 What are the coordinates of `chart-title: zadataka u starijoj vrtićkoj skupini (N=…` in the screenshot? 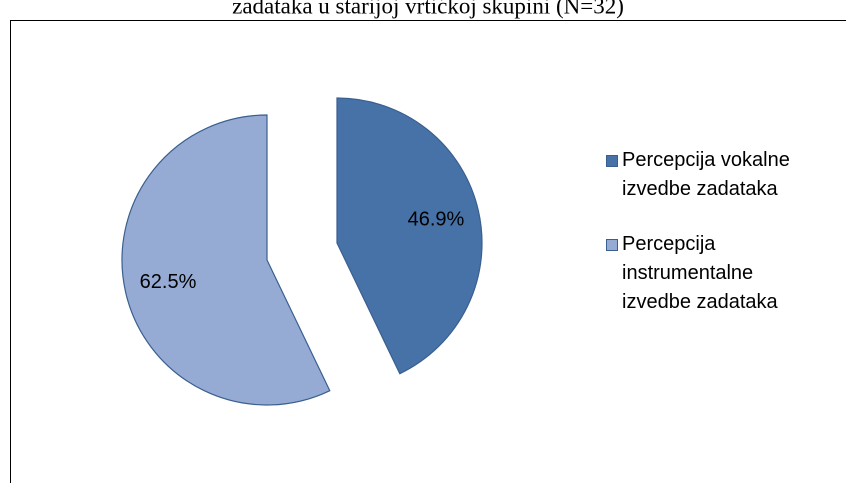 It's located at (428, 9).